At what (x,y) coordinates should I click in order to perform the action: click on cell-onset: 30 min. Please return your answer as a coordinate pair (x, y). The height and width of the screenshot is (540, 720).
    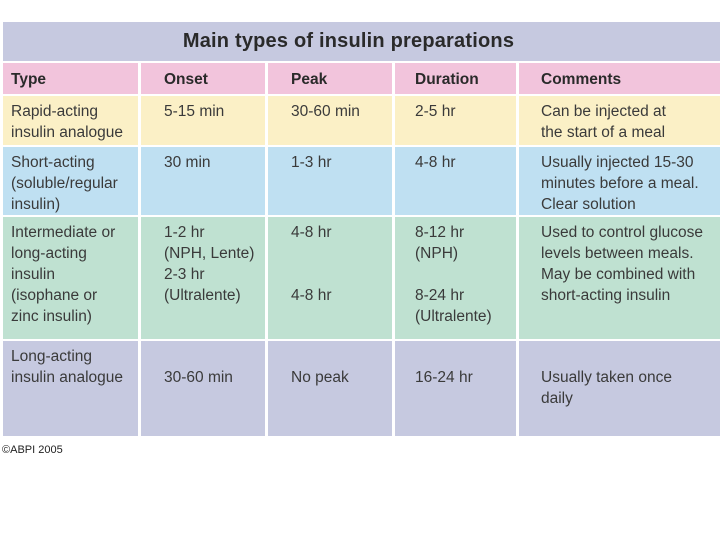
    Looking at the image, I should click on (203, 181).